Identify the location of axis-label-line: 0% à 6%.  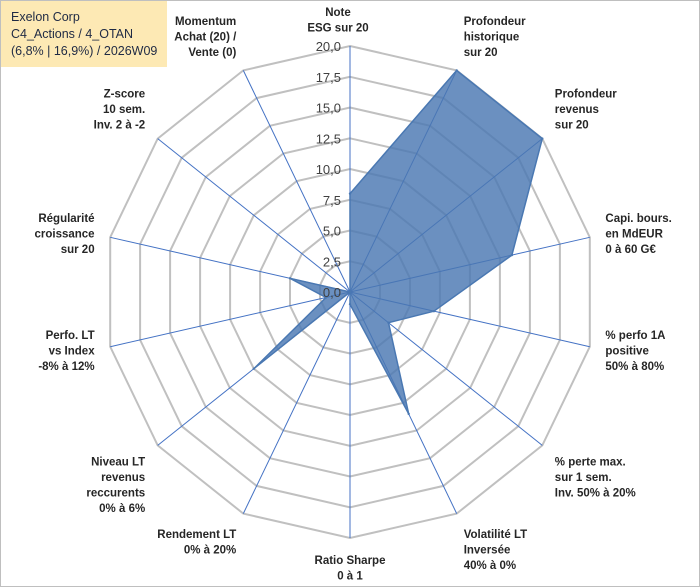
(122, 509).